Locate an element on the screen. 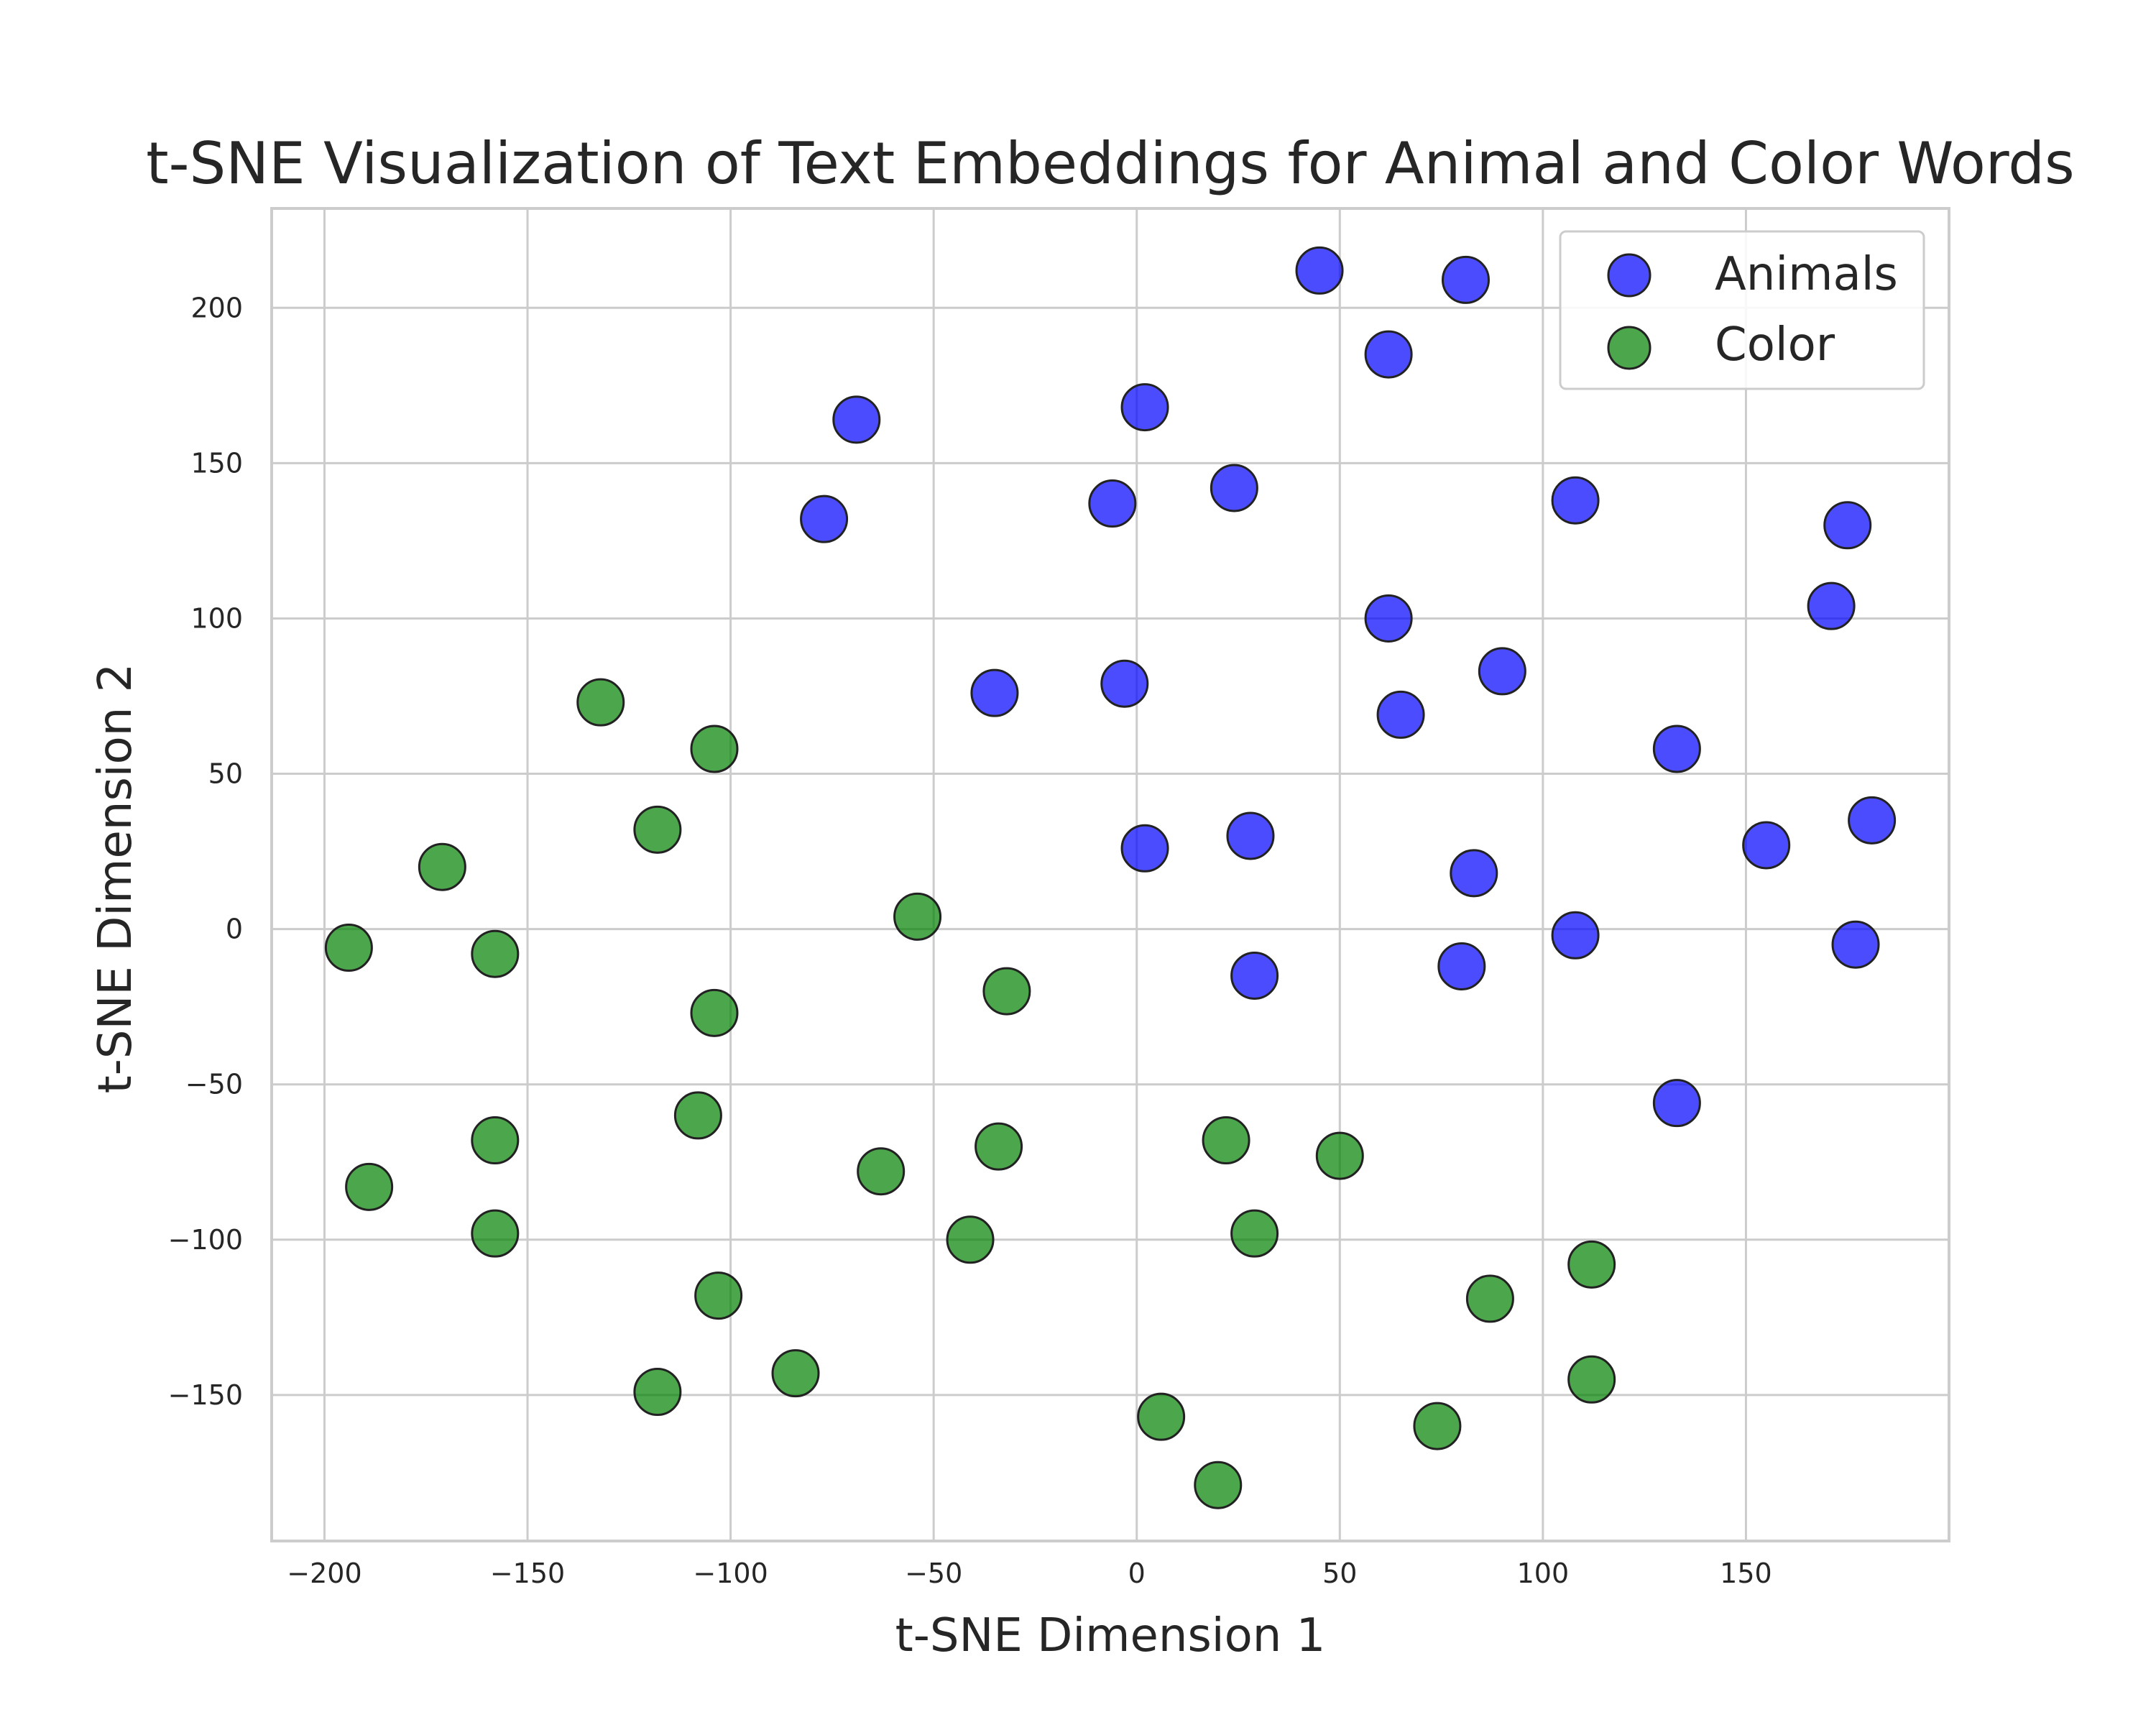  x-tick-labels: −200 −150 −100 −50 0 50 100 150 is located at coordinates (1029, 1573).